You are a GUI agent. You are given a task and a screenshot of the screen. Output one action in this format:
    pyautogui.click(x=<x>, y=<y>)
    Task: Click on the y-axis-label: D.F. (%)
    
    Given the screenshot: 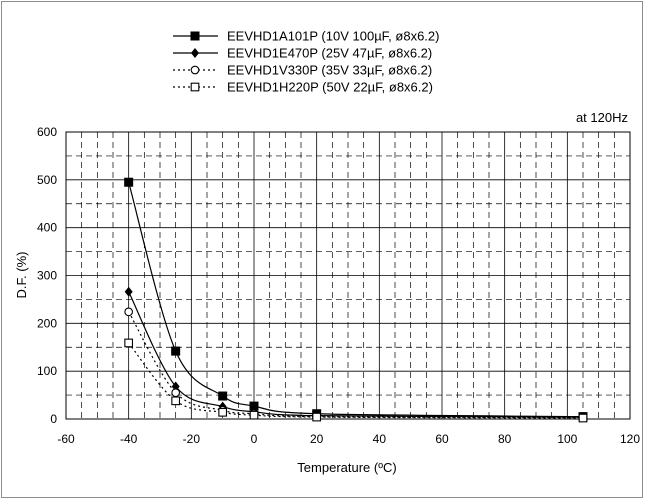 What is the action you would take?
    pyautogui.click(x=21, y=275)
    